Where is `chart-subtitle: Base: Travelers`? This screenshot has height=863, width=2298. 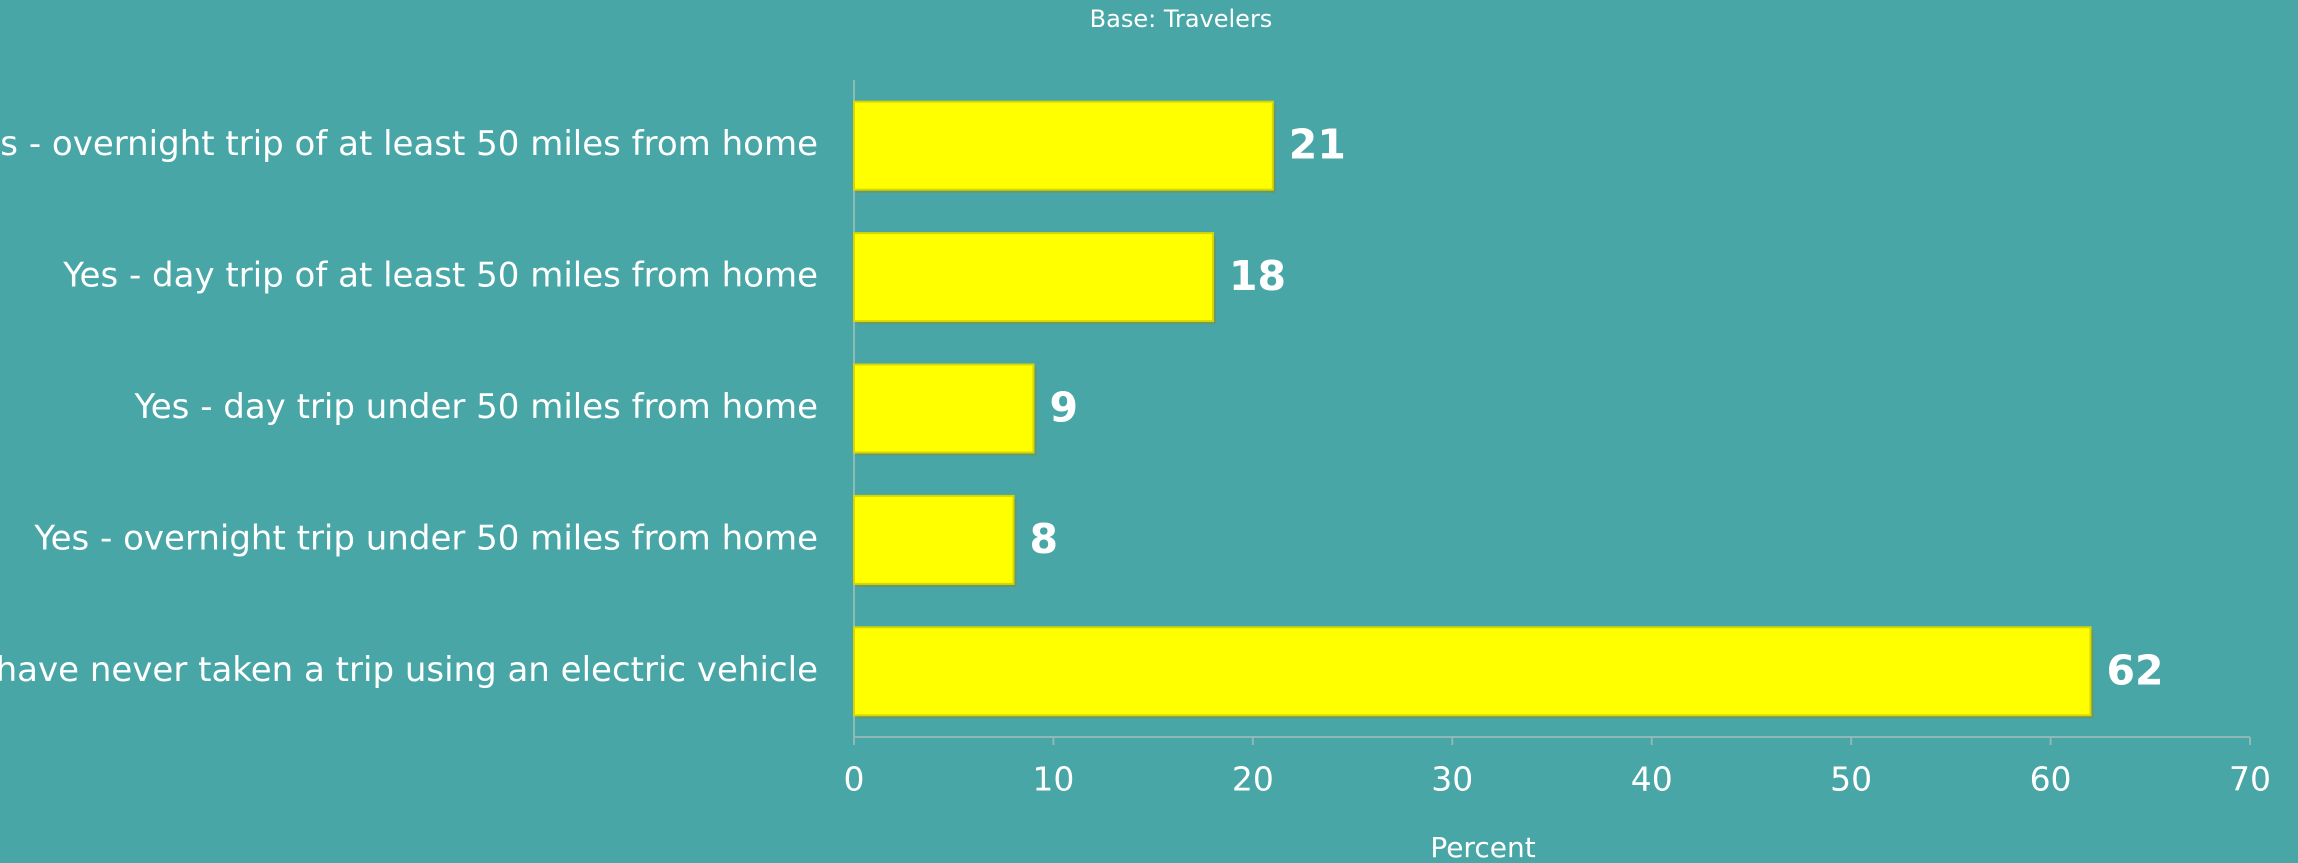
chart-subtitle: Base: Travelers is located at coordinates (1181, 19).